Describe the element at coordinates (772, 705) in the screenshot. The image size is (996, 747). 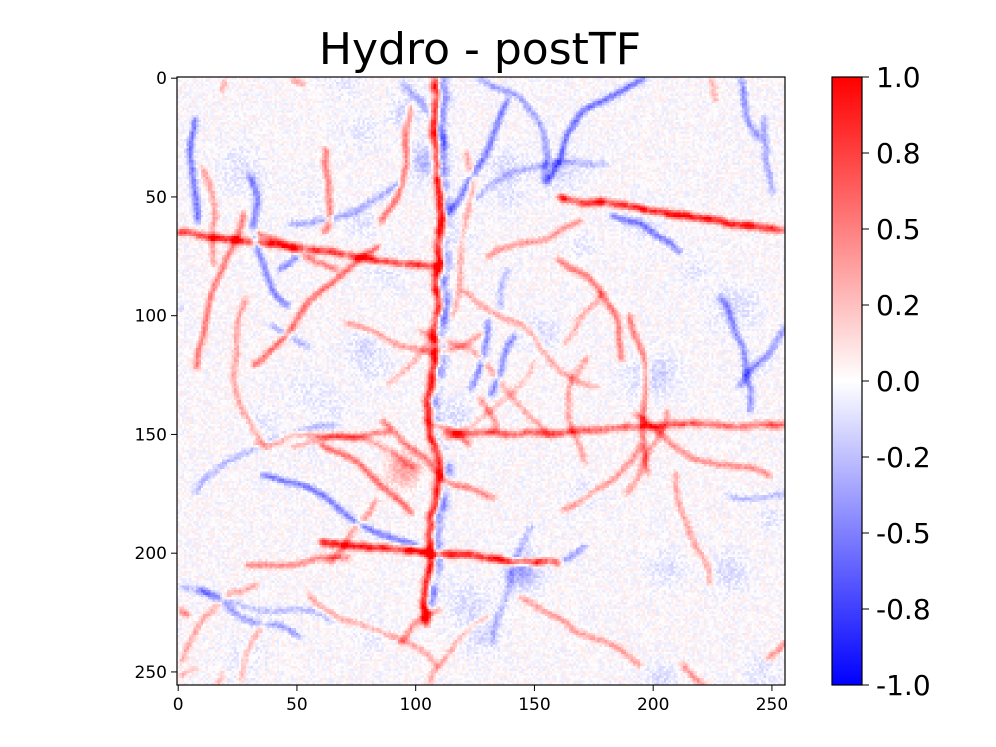
I see `x-tick-label: 250` at that location.